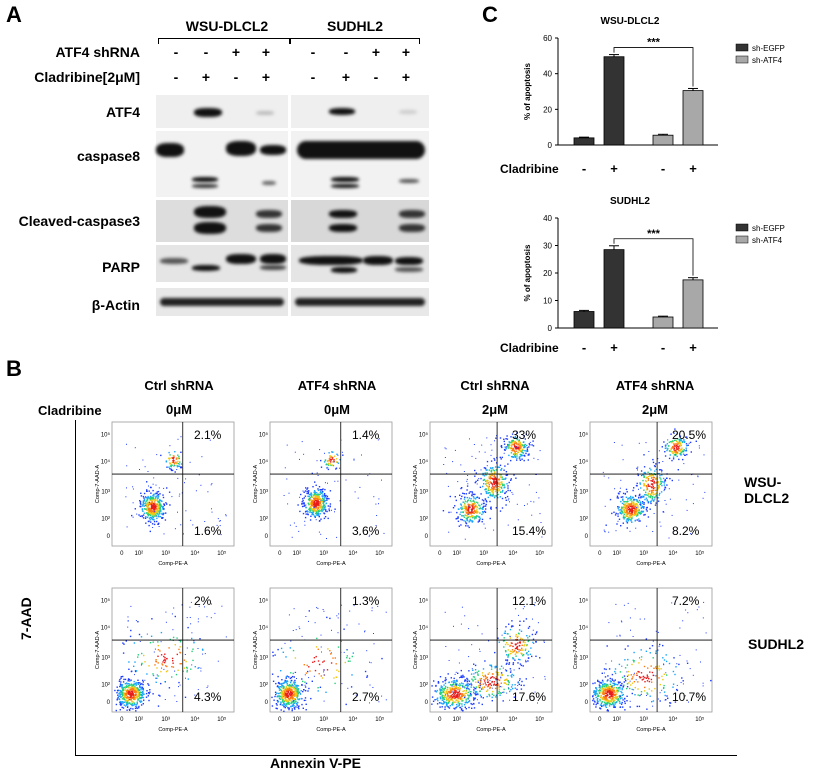  I want to click on blot-label-beta-actin: β-Actin, so click(115, 305).